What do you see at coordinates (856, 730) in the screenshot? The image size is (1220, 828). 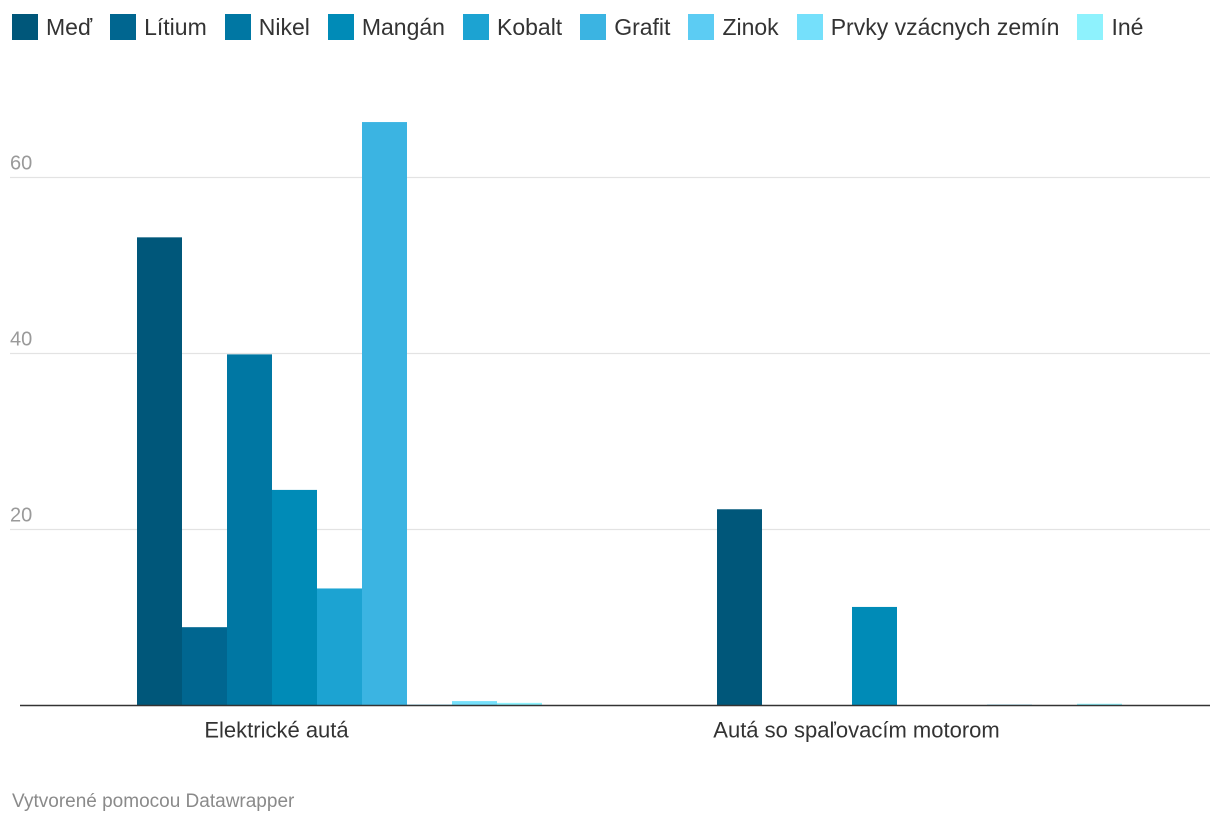 I see `x-category-label: Autá so spaľovacím motorom` at bounding box center [856, 730].